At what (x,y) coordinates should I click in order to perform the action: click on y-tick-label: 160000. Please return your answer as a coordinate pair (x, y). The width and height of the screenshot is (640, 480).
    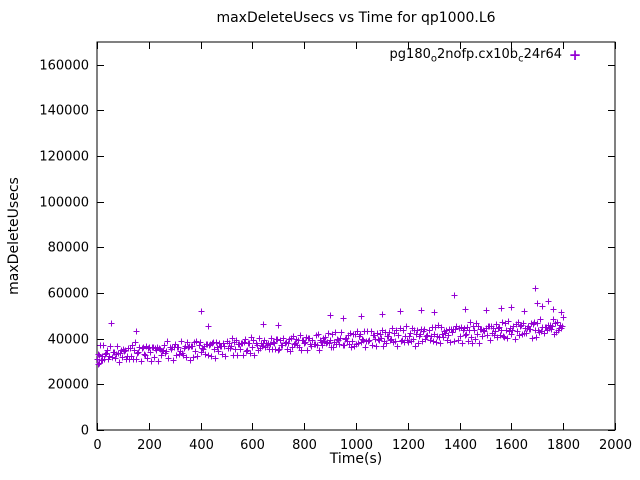
    Looking at the image, I should click on (64, 66).